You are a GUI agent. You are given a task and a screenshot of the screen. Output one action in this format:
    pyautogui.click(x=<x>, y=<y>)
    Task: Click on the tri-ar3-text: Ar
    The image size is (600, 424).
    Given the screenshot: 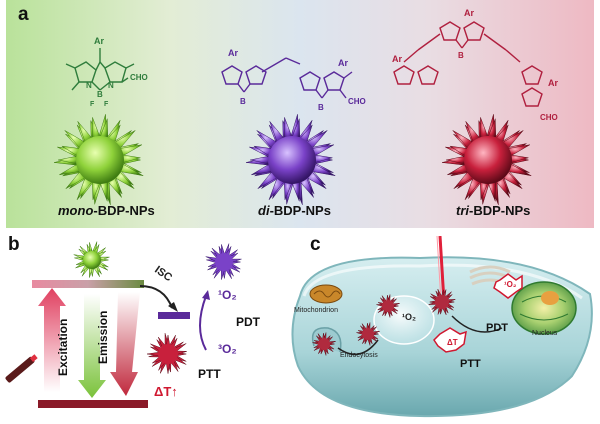 What is the action you would take?
    pyautogui.click(x=553, y=83)
    